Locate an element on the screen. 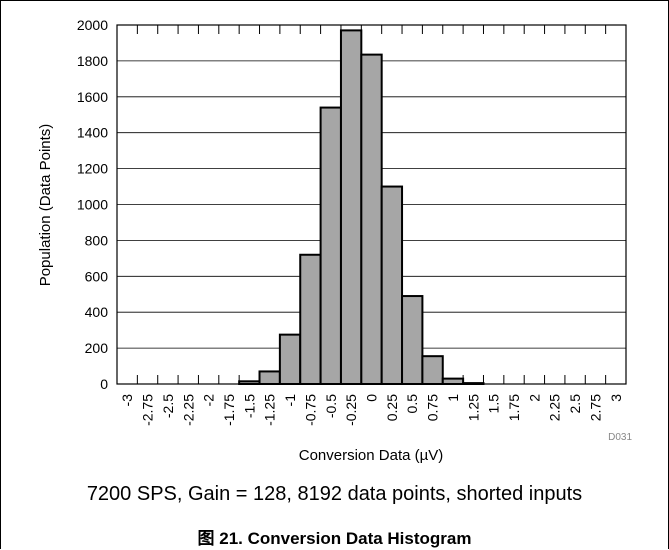 The height and width of the screenshot is (550, 669). y-tick-label: 1800 is located at coordinates (92, 61).